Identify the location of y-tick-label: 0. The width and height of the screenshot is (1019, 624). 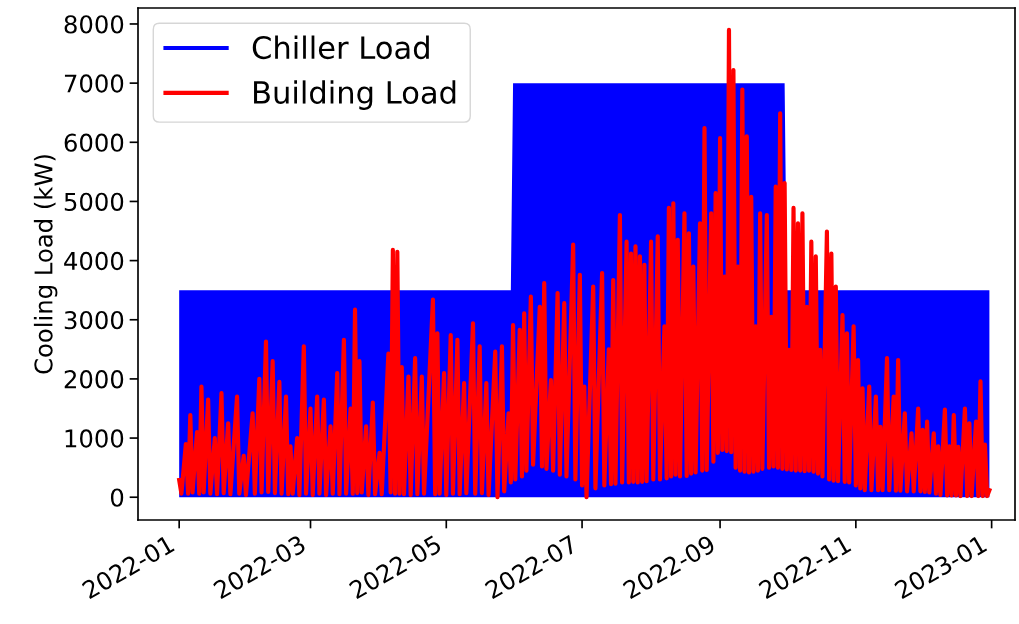
(117, 497).